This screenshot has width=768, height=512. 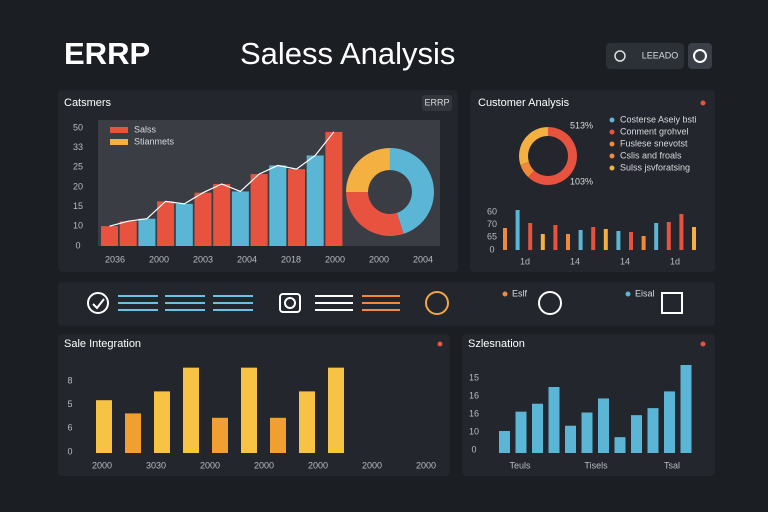 I want to click on square-icon, so click(x=672, y=303).